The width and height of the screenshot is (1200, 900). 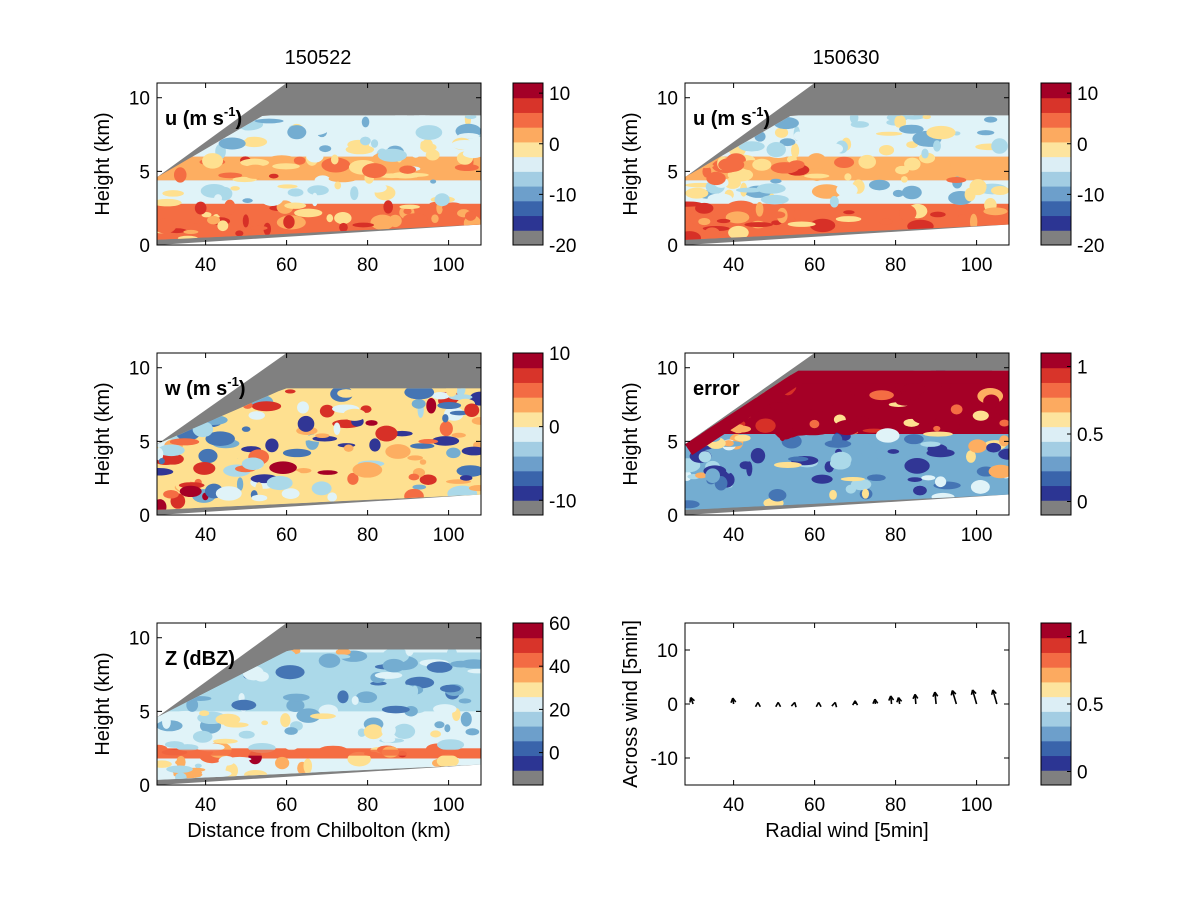 What do you see at coordinates (895, 805) in the screenshot?
I see `x-tick-label: 80` at bounding box center [895, 805].